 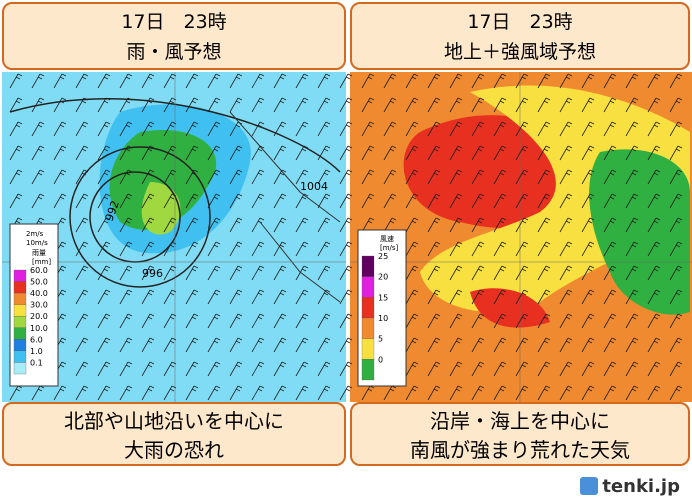 What do you see at coordinates (39, 293) in the screenshot?
I see `legend-label: 40.0` at bounding box center [39, 293].